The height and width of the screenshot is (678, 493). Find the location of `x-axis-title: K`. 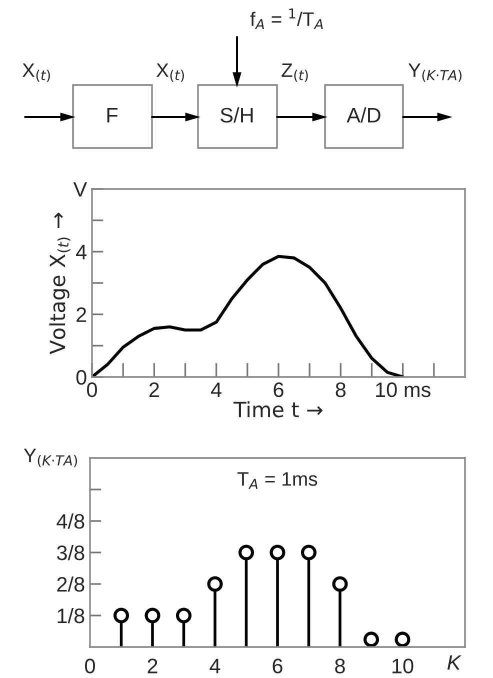

x-axis-title: K is located at coordinates (454, 662).